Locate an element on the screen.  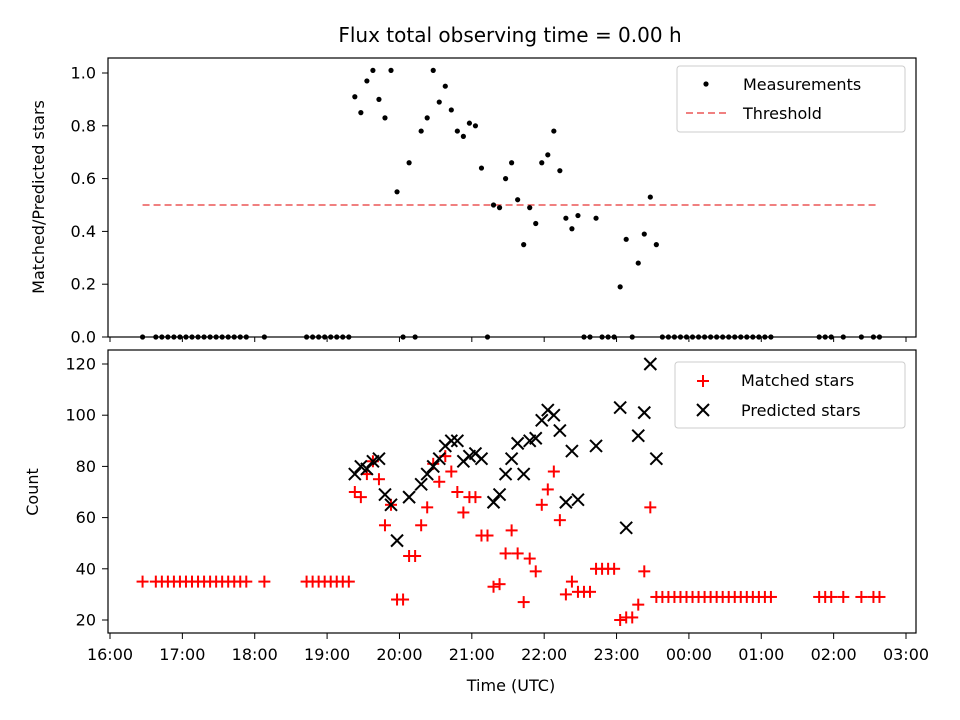
top-legend-box is located at coordinates (791, 99).